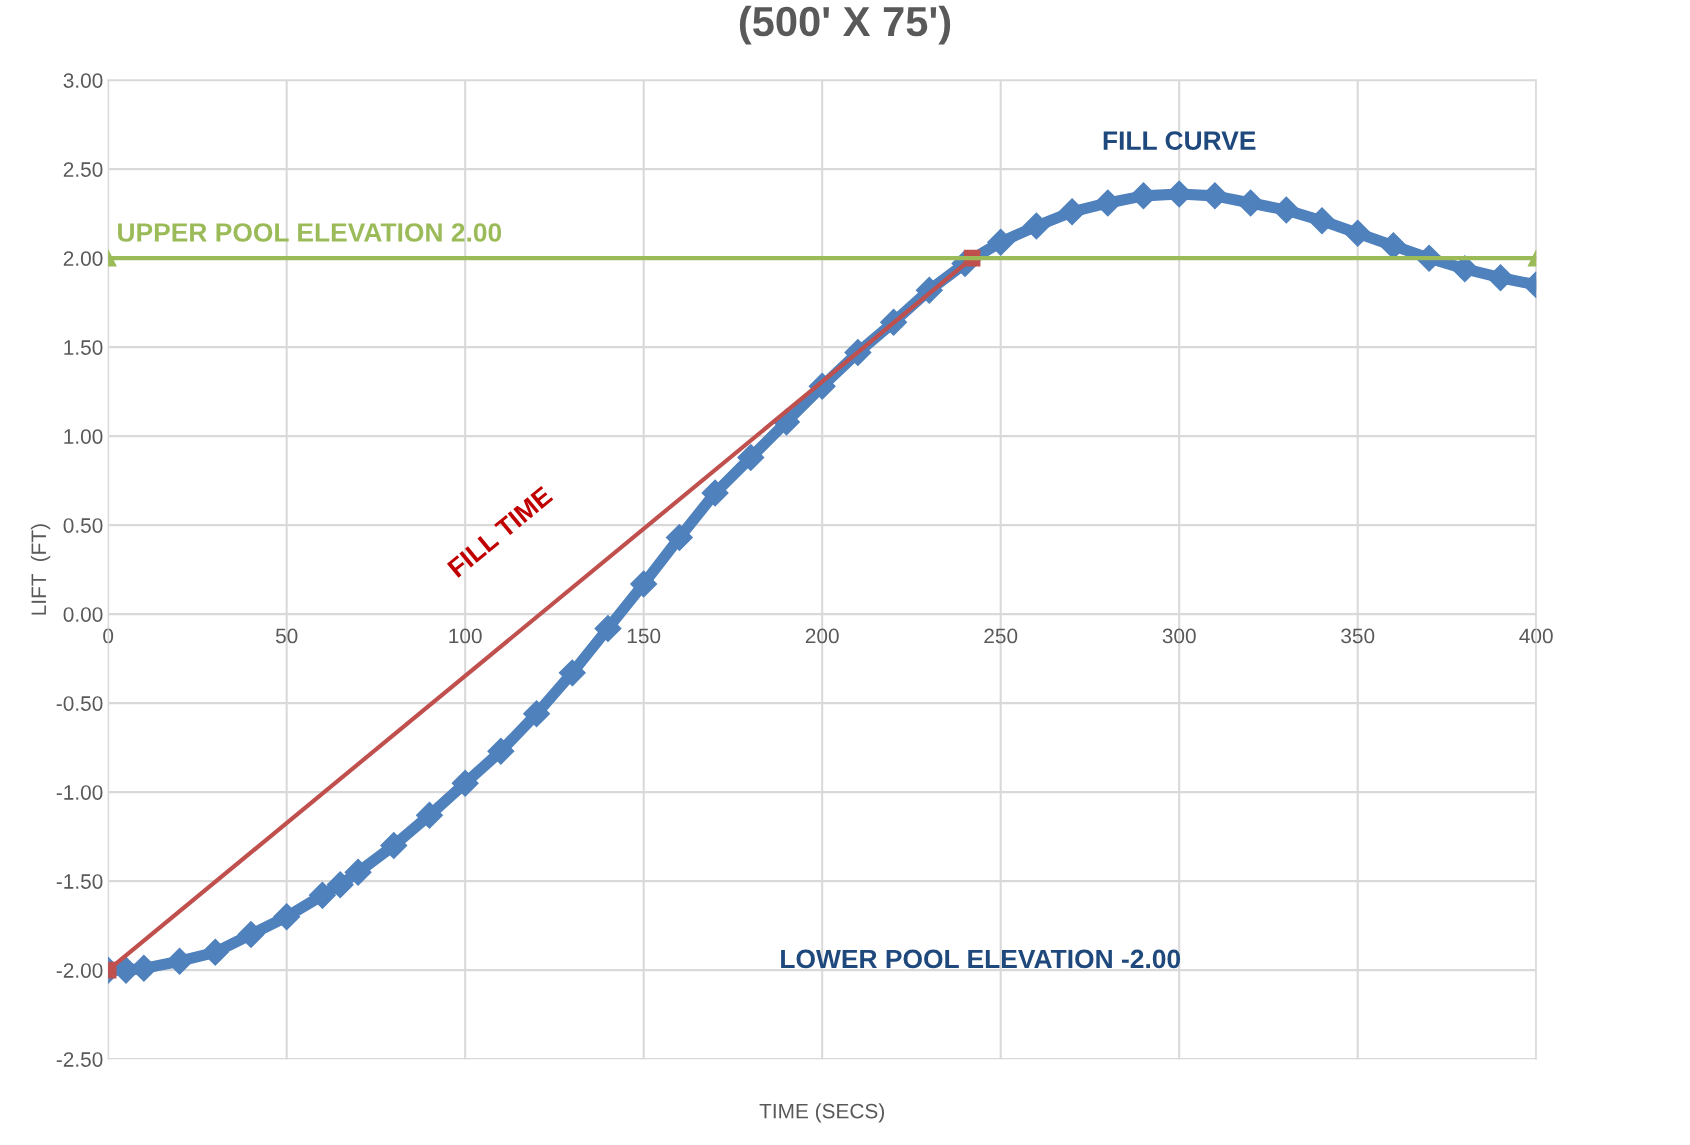 The width and height of the screenshot is (1690, 1145). I want to click on y-tick-label: 0.00, so click(83, 614).